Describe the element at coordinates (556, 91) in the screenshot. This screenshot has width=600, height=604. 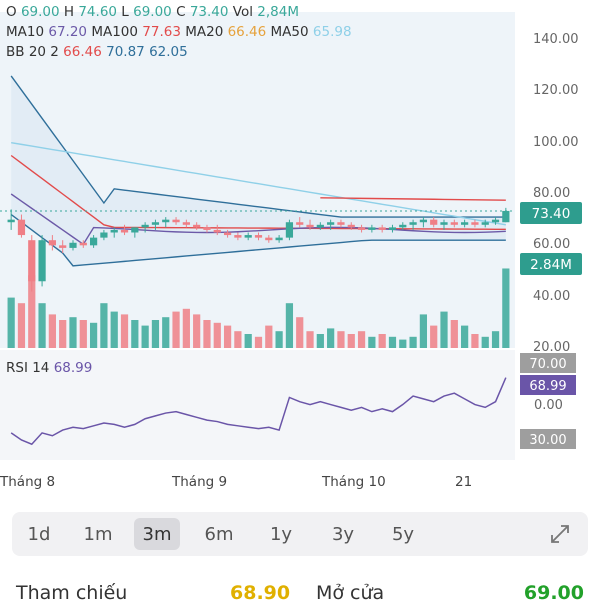
I see `price-tick-label: 120.00` at that location.